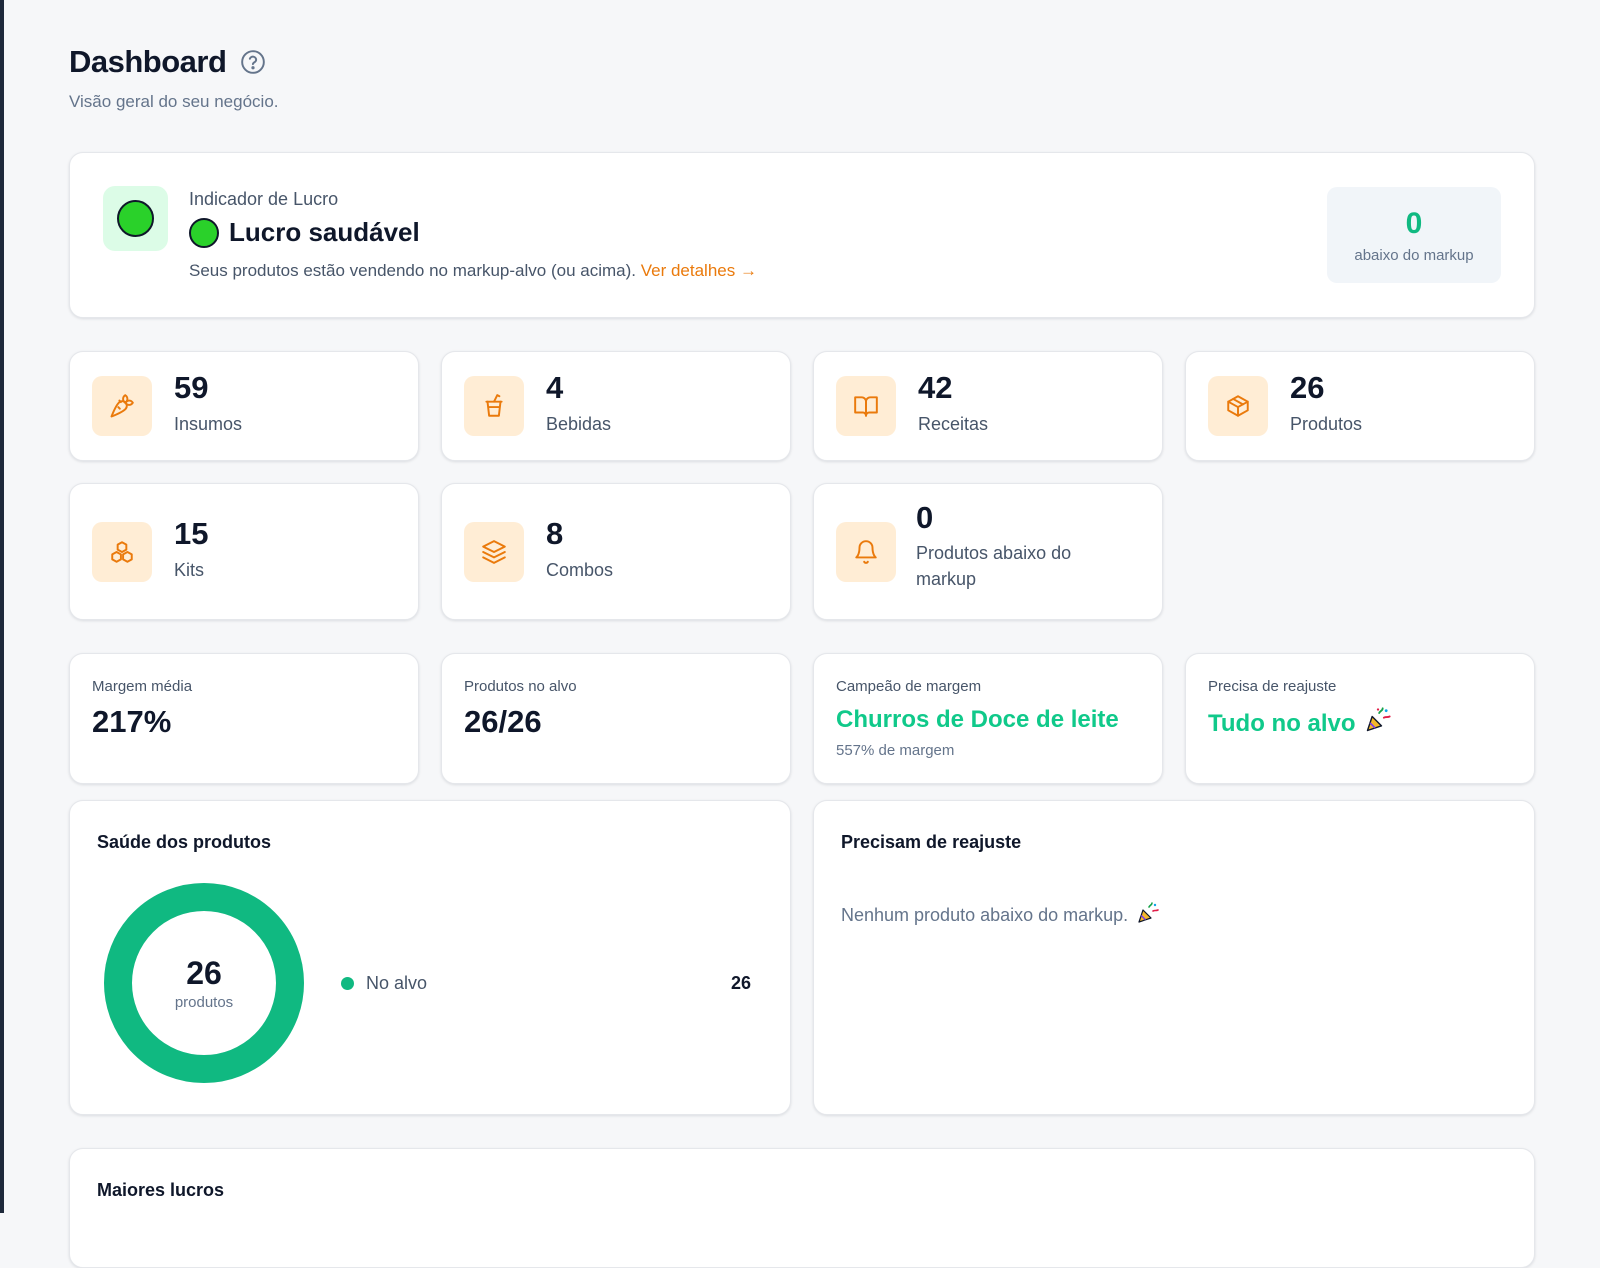  I want to click on page-title: Dashboard, so click(148, 61).